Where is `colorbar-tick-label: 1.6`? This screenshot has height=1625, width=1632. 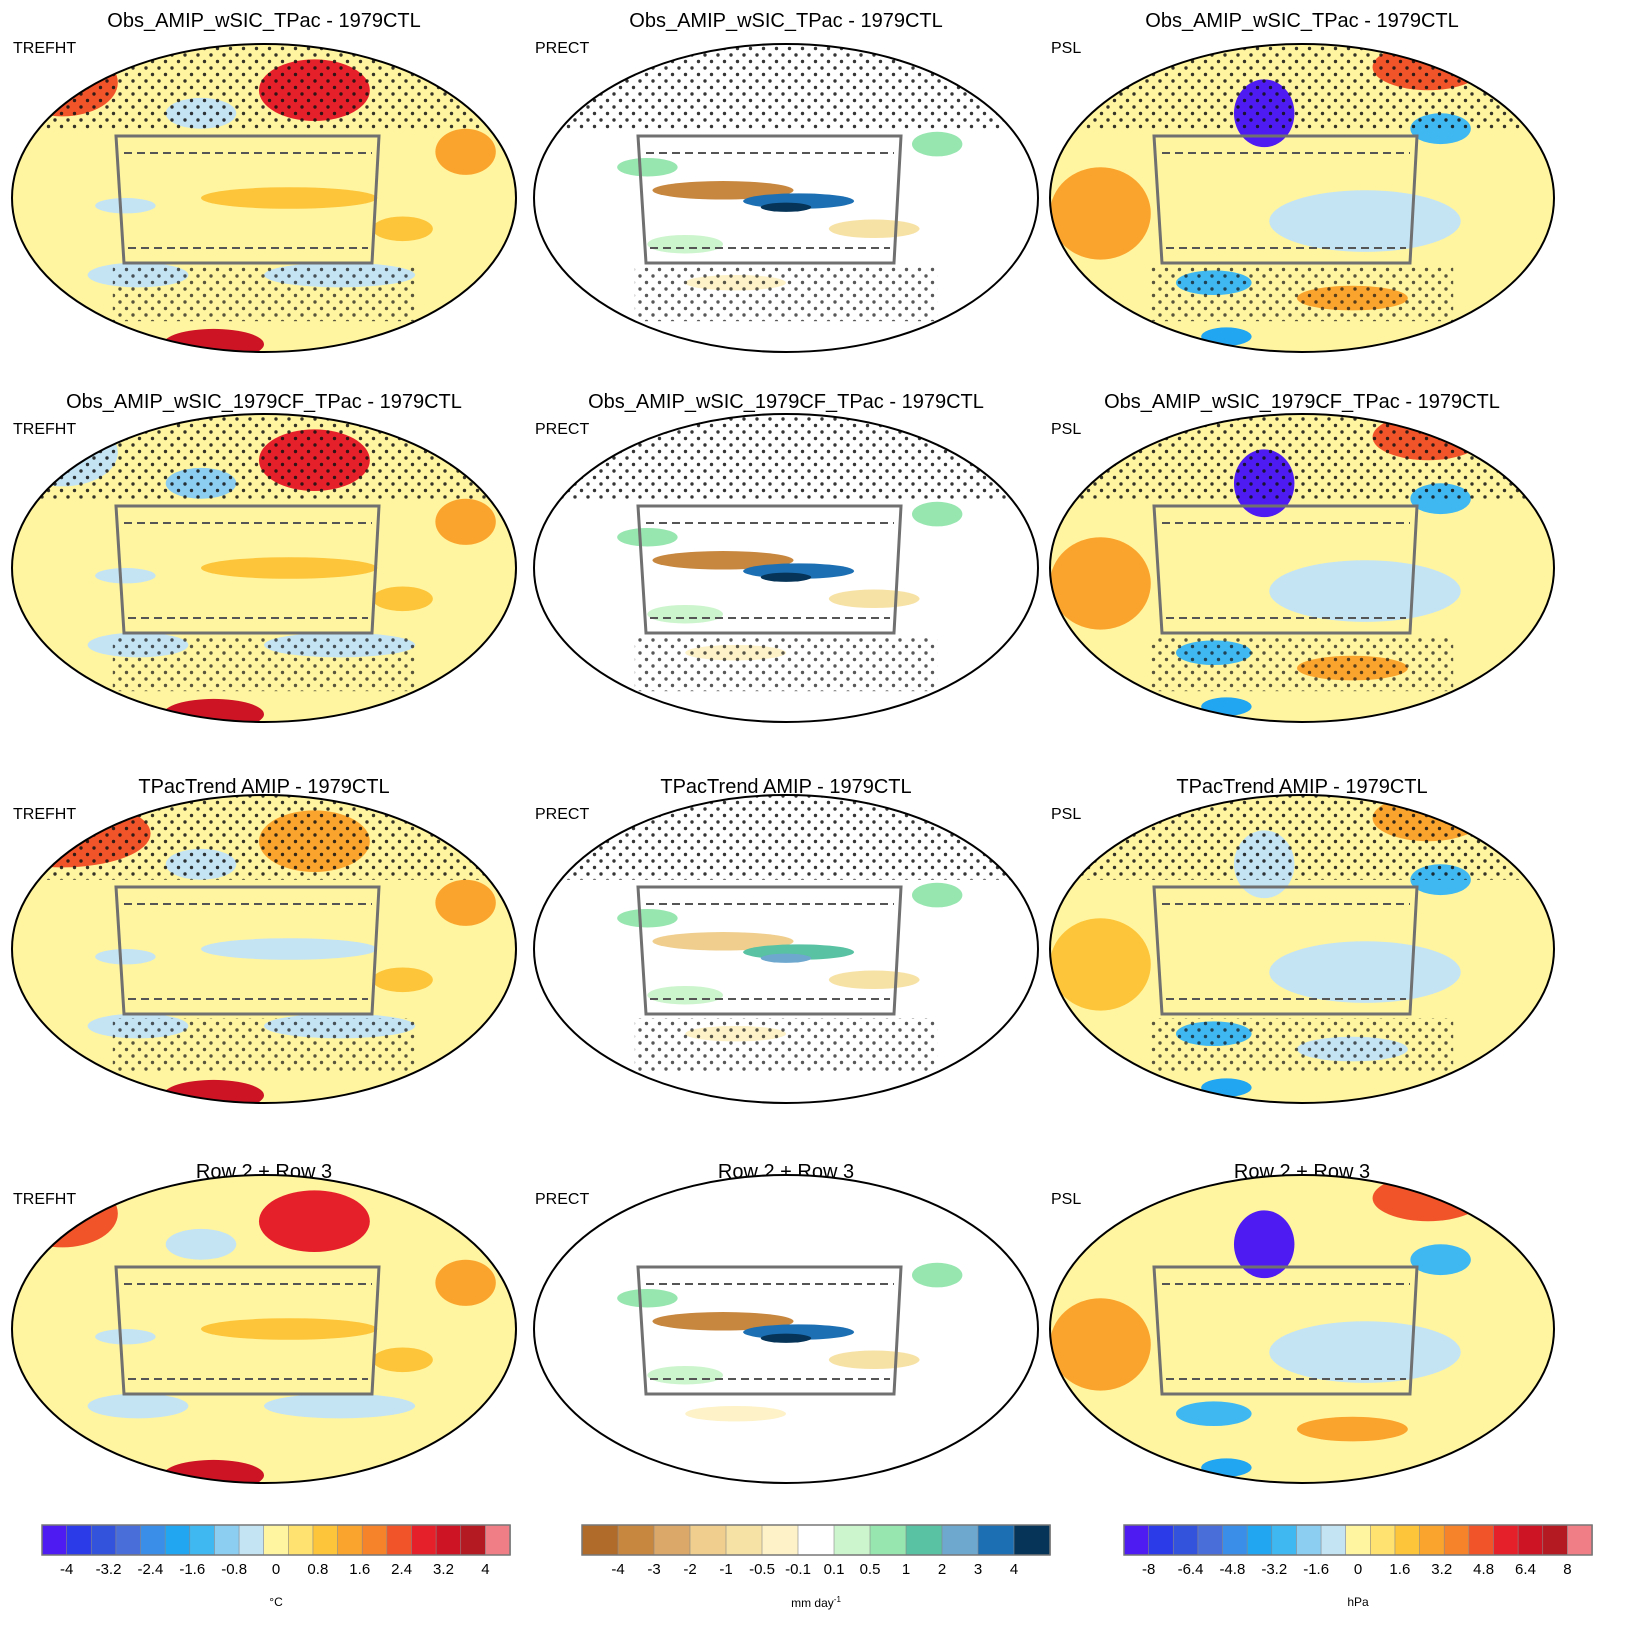 colorbar-tick-label: 1.6 is located at coordinates (1400, 1569).